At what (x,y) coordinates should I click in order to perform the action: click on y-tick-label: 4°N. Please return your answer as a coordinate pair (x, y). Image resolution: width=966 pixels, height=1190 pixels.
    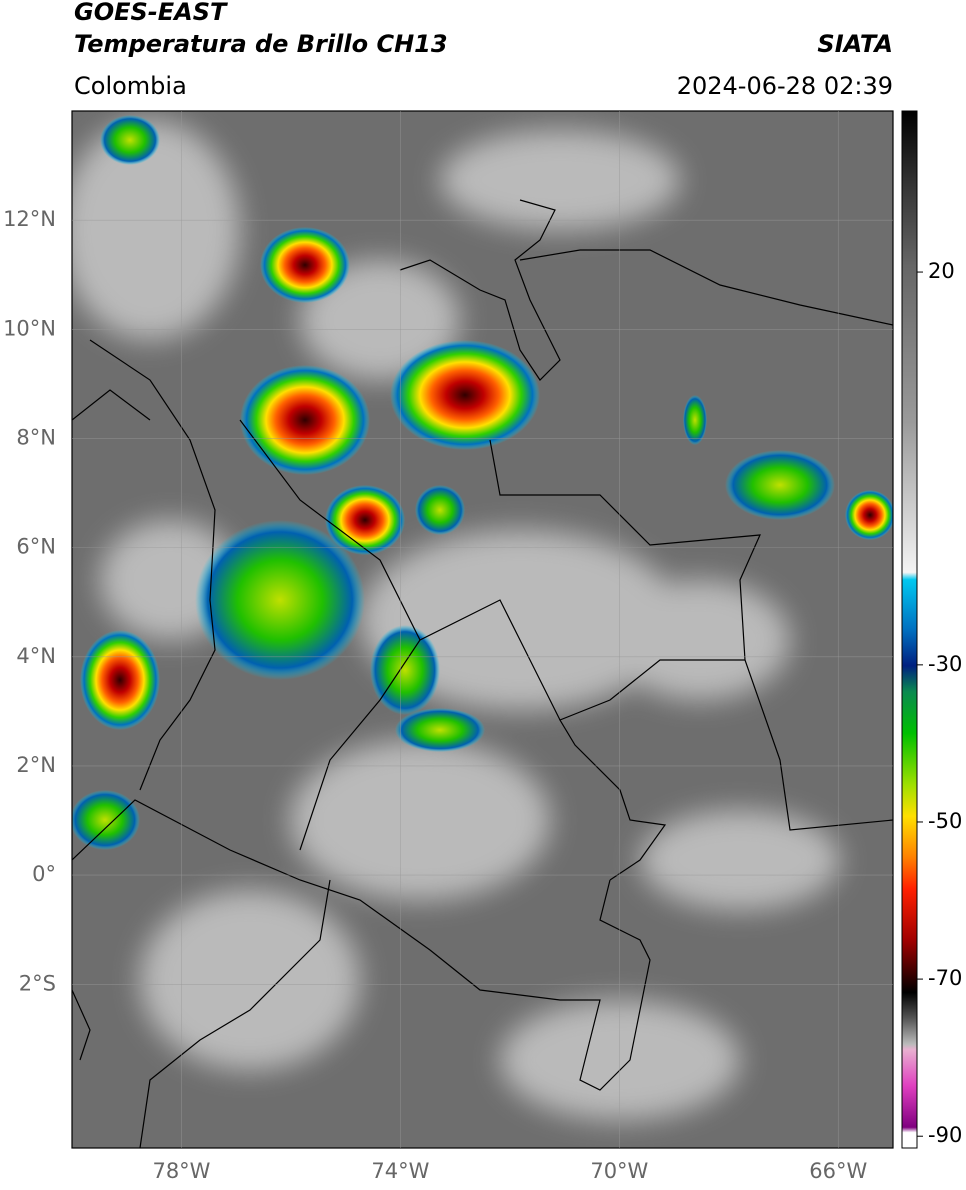
    Looking at the image, I should click on (36, 656).